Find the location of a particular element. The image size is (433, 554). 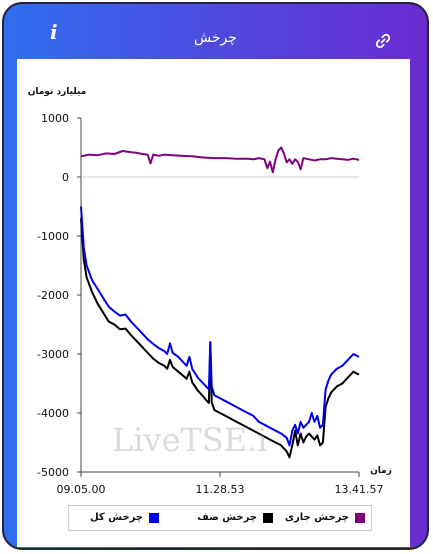

legend-swatch-total is located at coordinates (154, 518).